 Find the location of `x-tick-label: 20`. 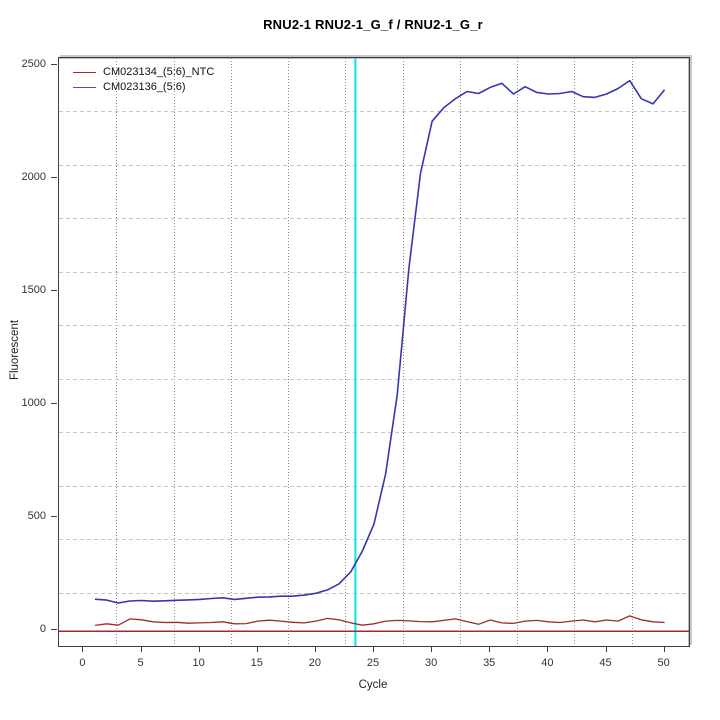

x-tick-label: 20 is located at coordinates (315, 663).